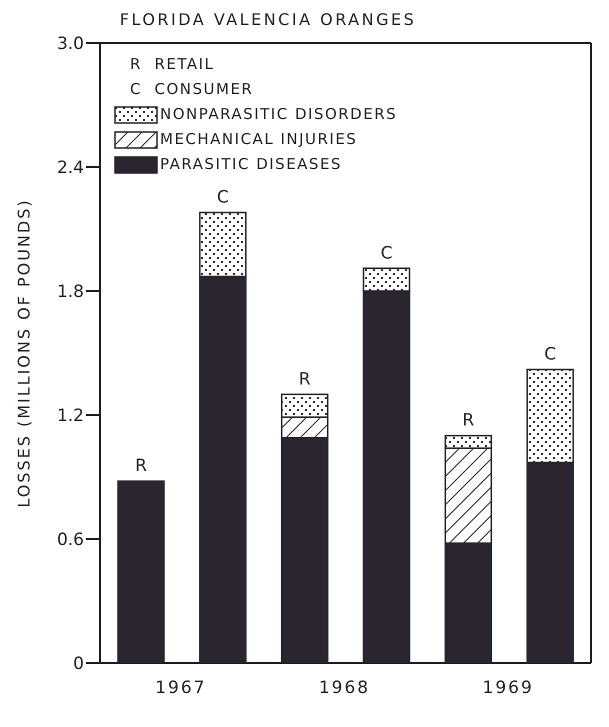 The width and height of the screenshot is (609, 727). What do you see at coordinates (344, 688) in the screenshot?
I see `text: 1968` at bounding box center [344, 688].